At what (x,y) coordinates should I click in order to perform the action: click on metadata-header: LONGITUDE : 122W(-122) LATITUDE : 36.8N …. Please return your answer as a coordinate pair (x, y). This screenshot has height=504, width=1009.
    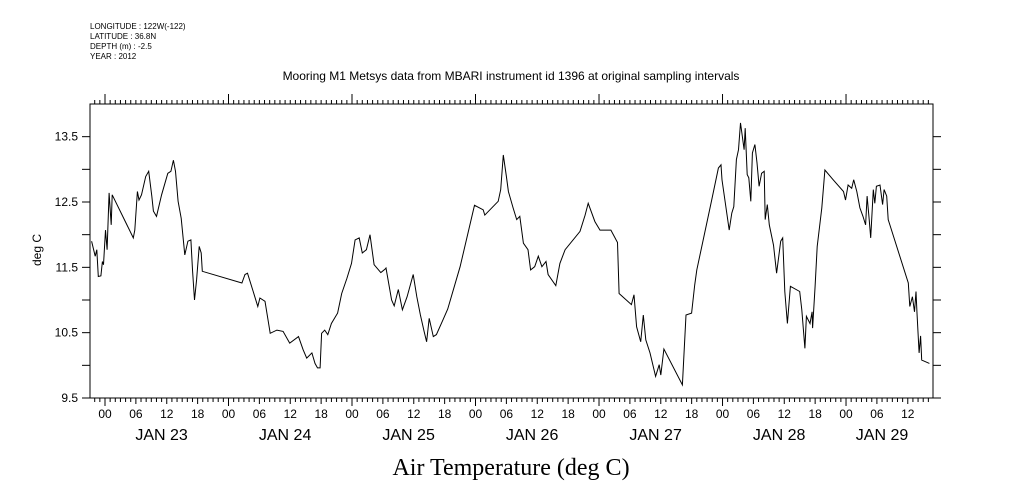
    Looking at the image, I should click on (138, 41).